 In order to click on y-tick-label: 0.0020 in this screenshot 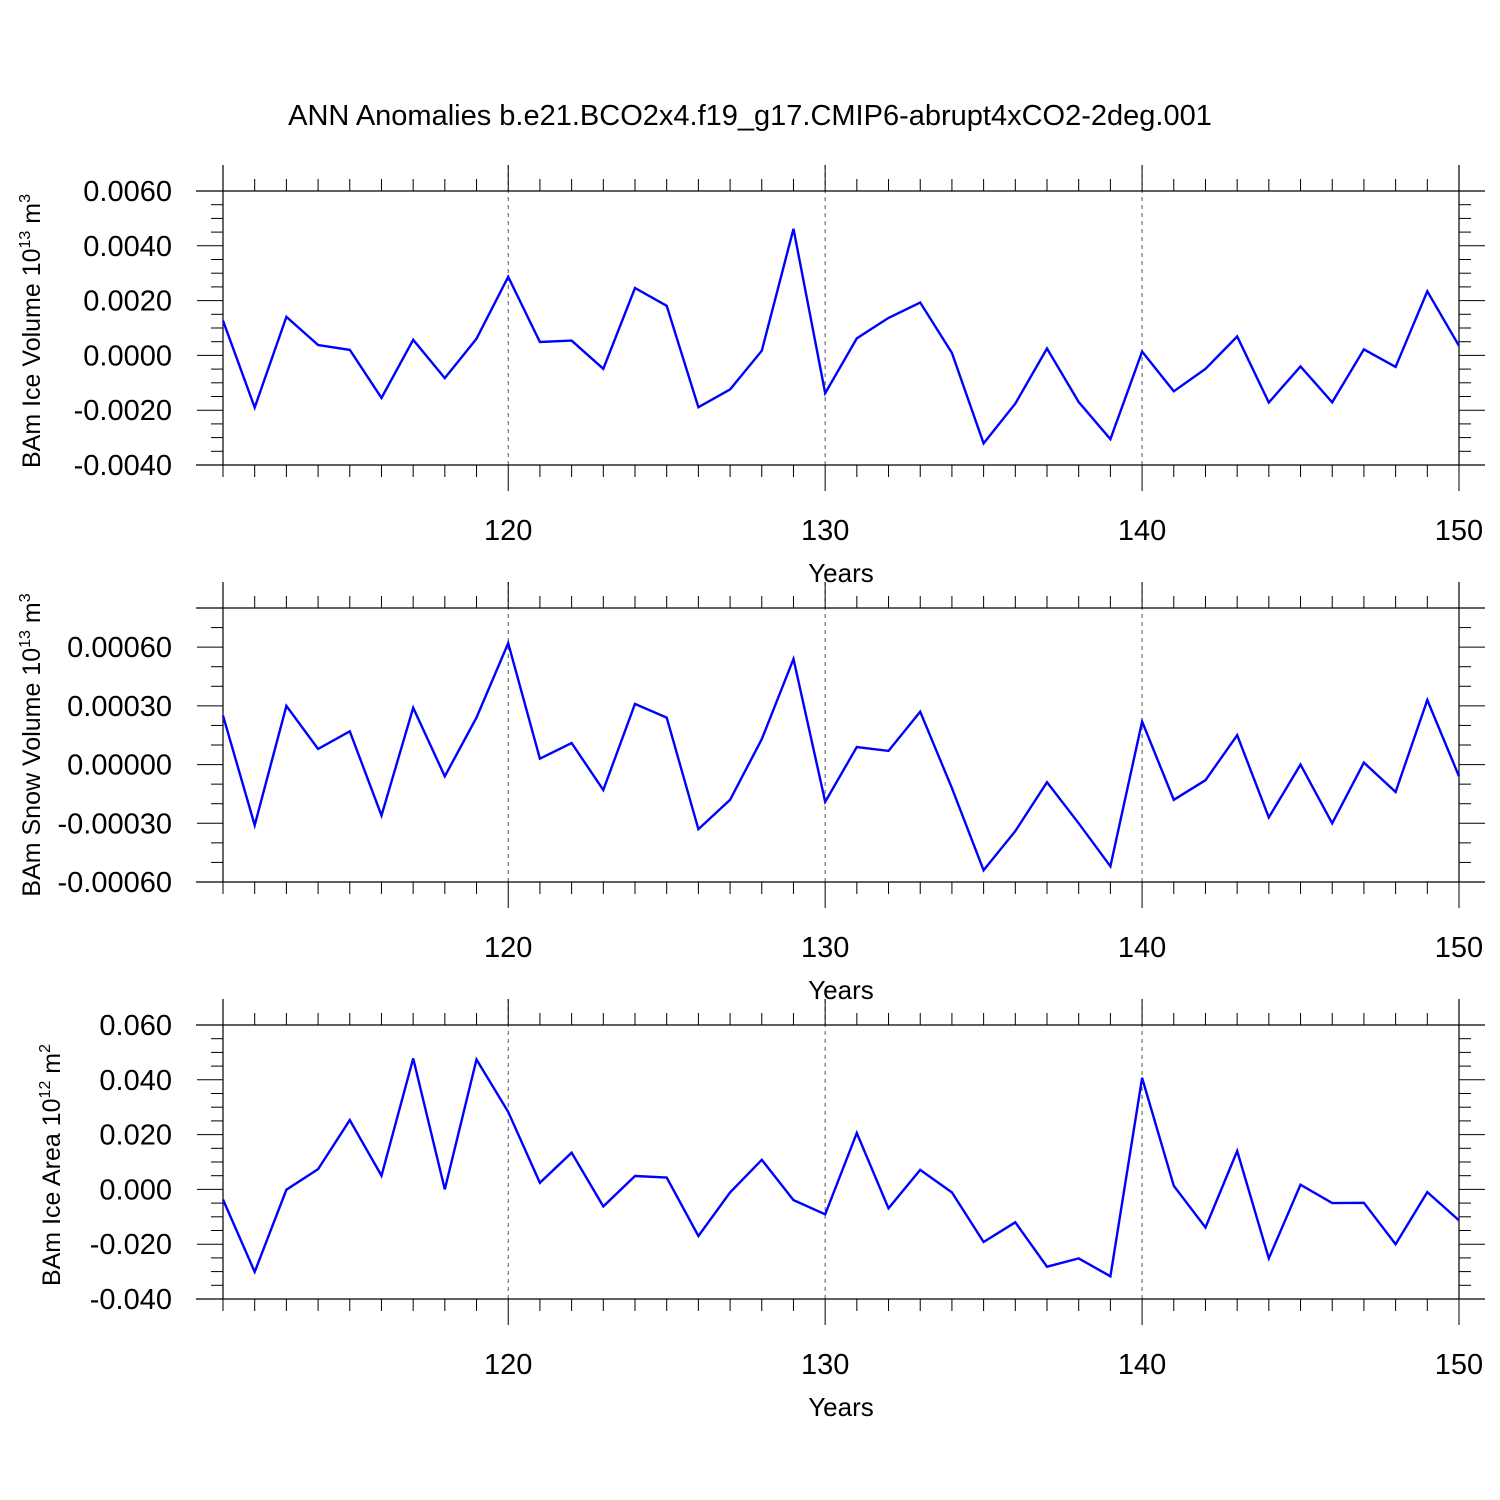, I will do `click(127, 302)`.